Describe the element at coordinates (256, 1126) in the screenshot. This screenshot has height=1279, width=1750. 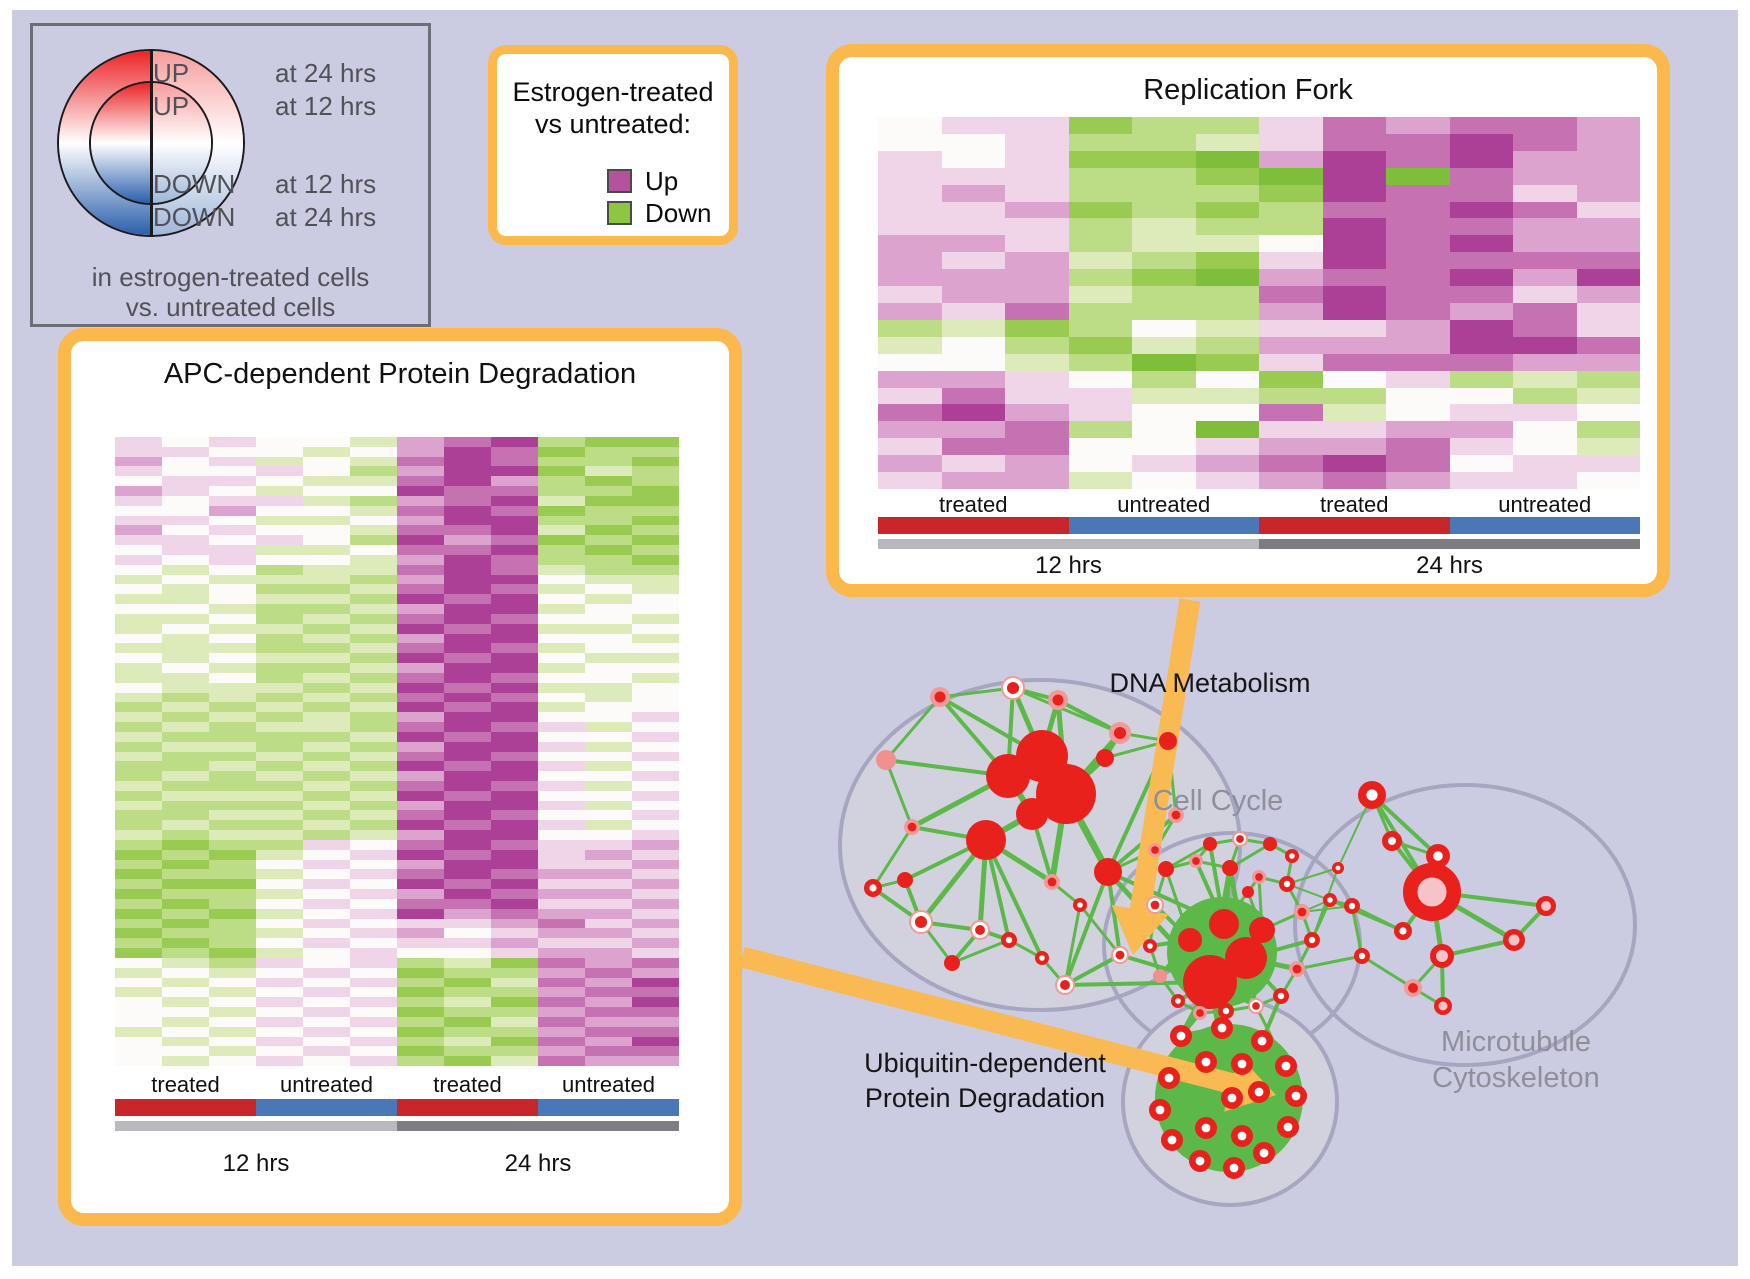
I see `time-bar-12hrs` at that location.